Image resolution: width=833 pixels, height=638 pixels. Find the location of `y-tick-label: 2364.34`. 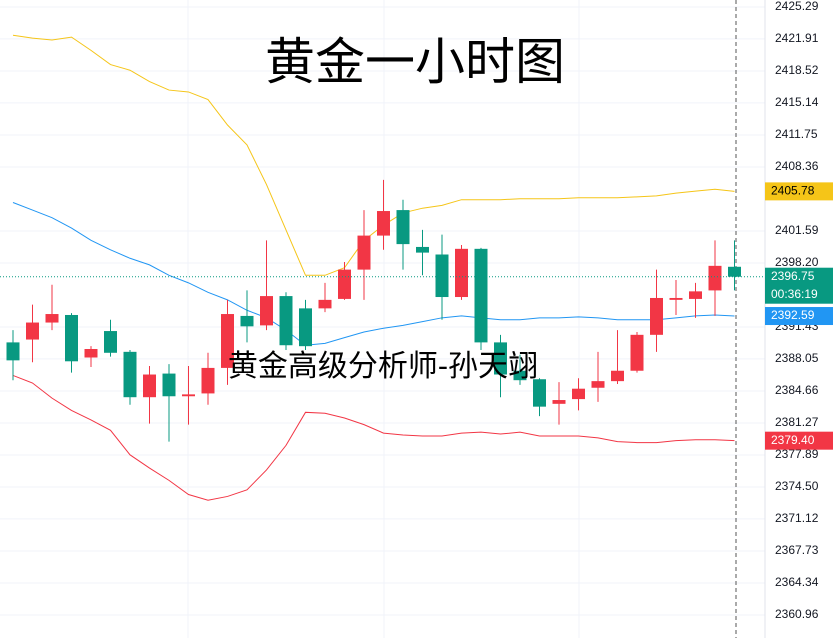

y-tick-label: 2364.34 is located at coordinates (797, 582).